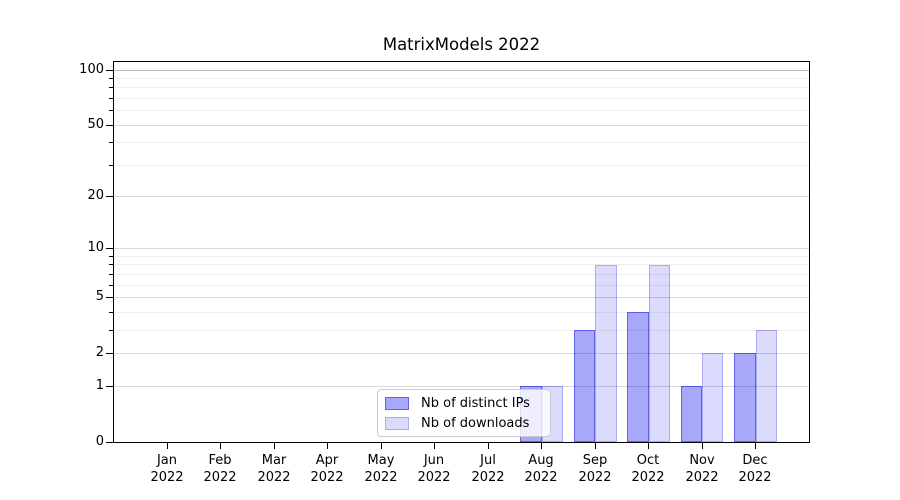 This screenshot has height=500, width=900. Describe the element at coordinates (381, 460) in the screenshot. I see `x-tick-month: May` at that location.